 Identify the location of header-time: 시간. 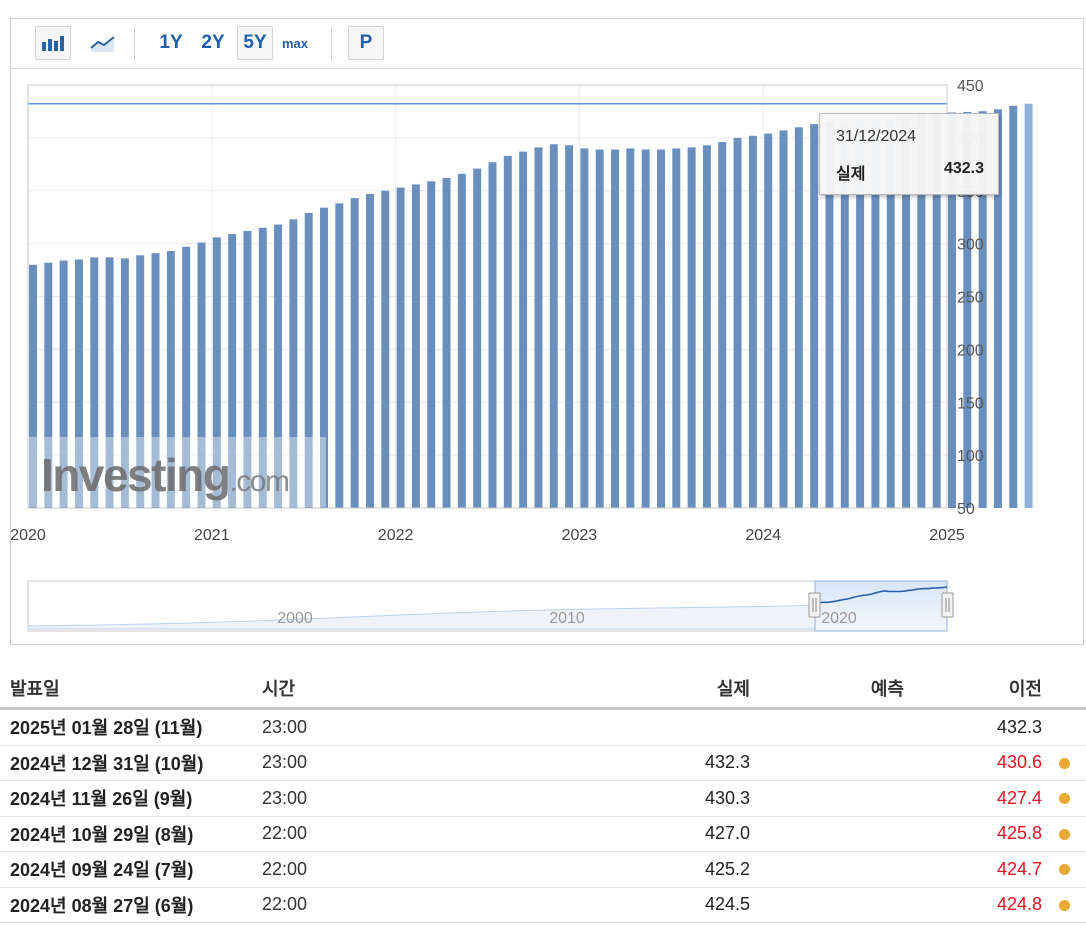
(279, 688).